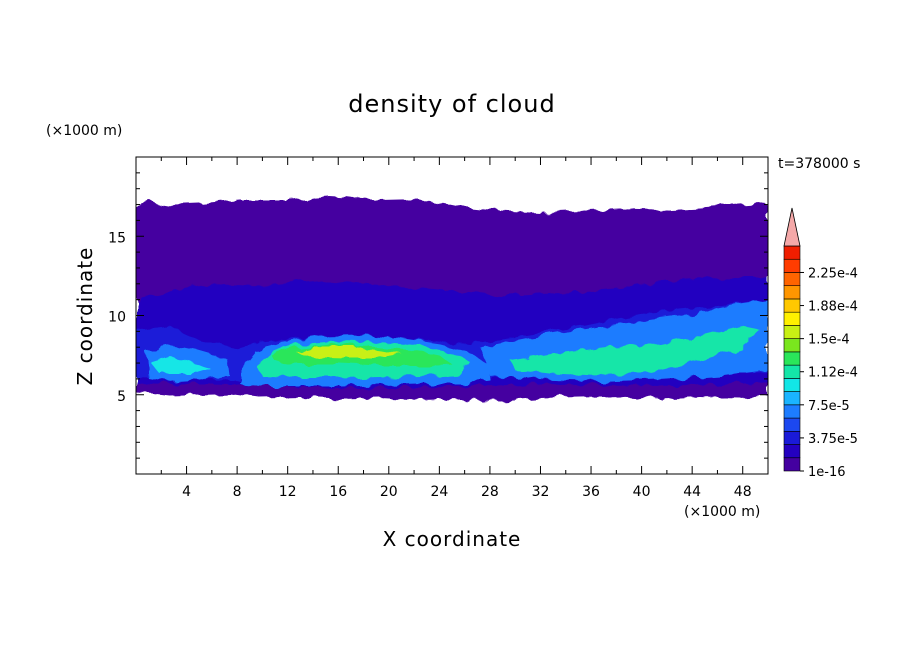 This screenshot has height=654, width=904. Describe the element at coordinates (121, 397) in the screenshot. I see `y-tick-label: 5` at that location.